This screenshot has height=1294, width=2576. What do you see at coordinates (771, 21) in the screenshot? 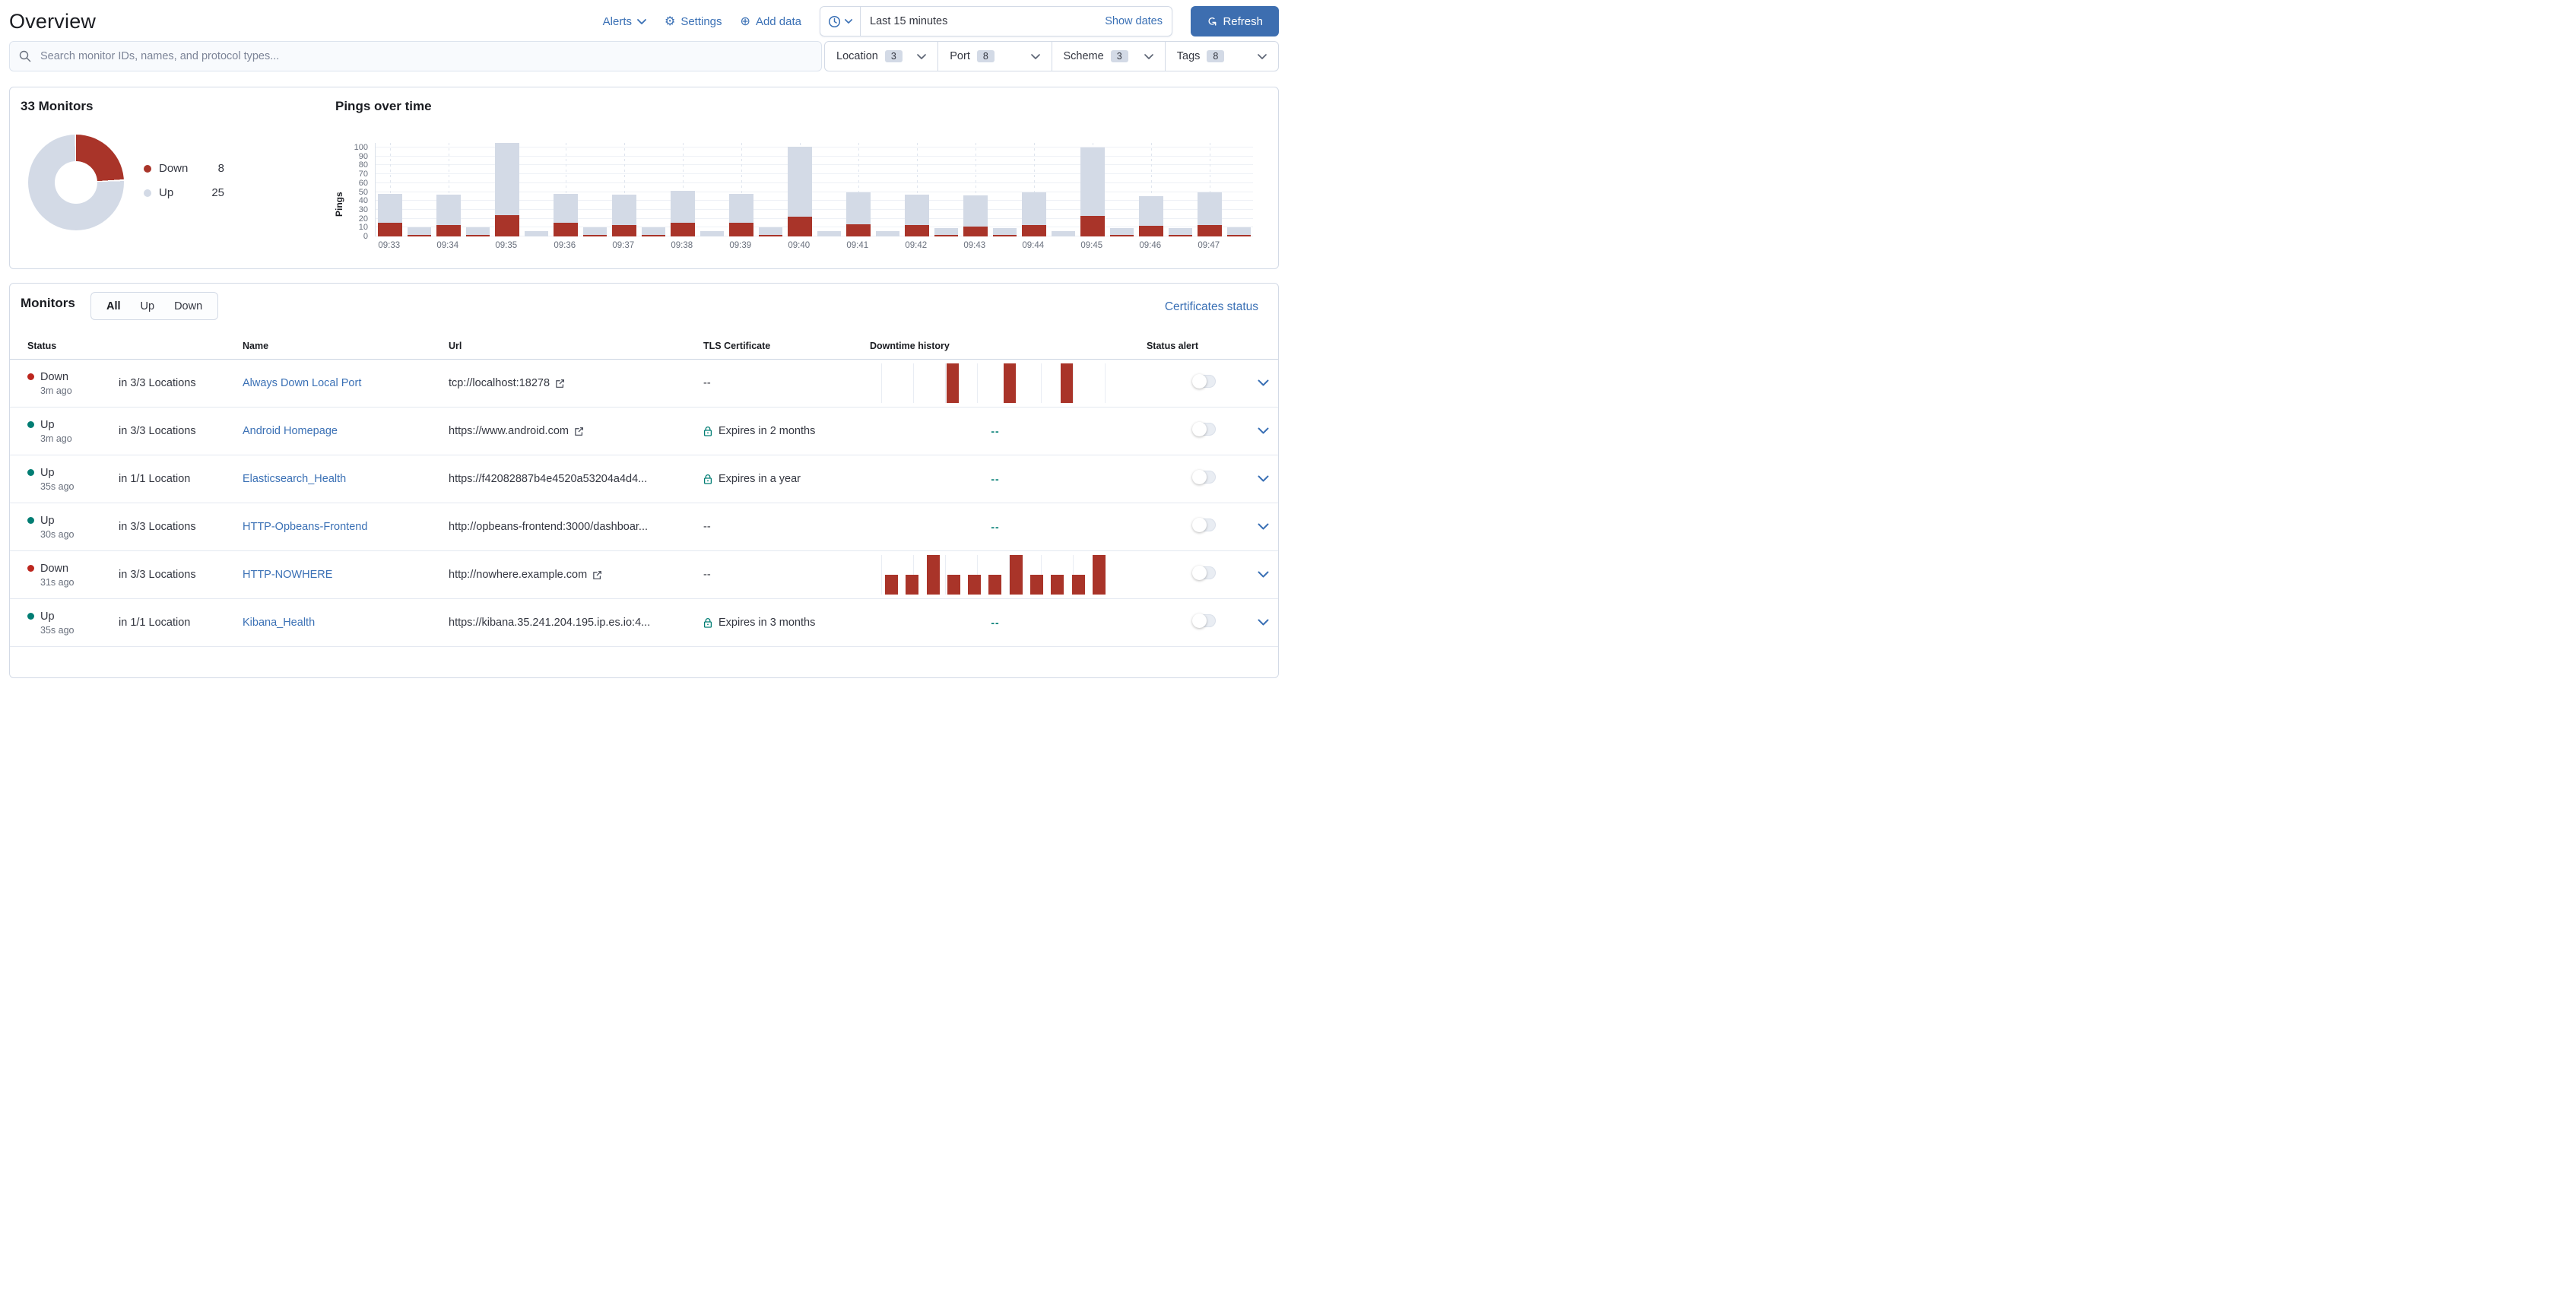
I see `add-data-button: ⊕ Add data` at bounding box center [771, 21].